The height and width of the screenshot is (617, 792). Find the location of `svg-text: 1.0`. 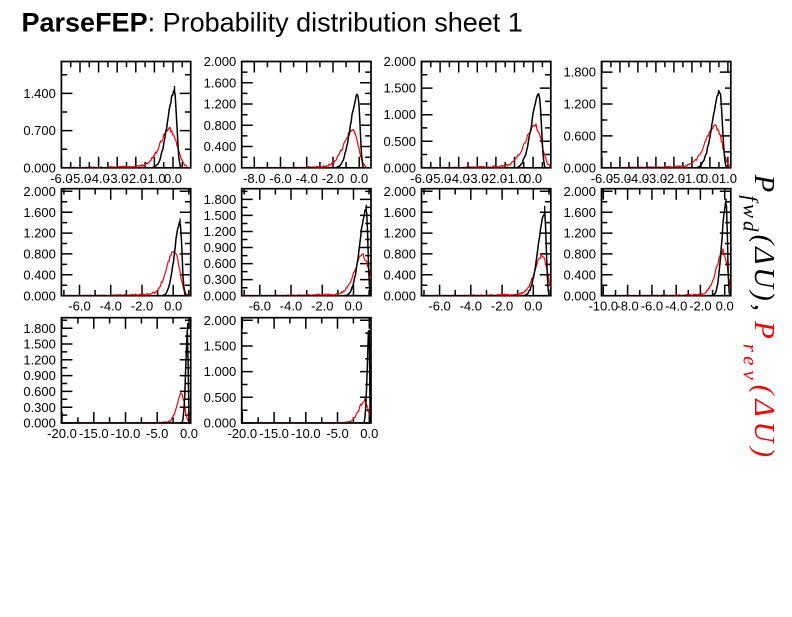

svg-text: 1.0 is located at coordinates (728, 178).